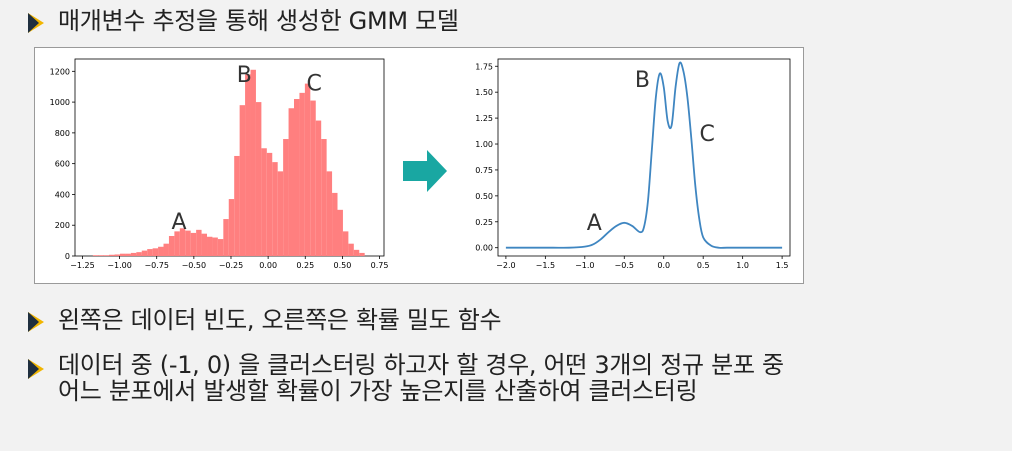 The width and height of the screenshot is (1012, 451). I want to click on hist-ytick-label: 1200, so click(60, 71).